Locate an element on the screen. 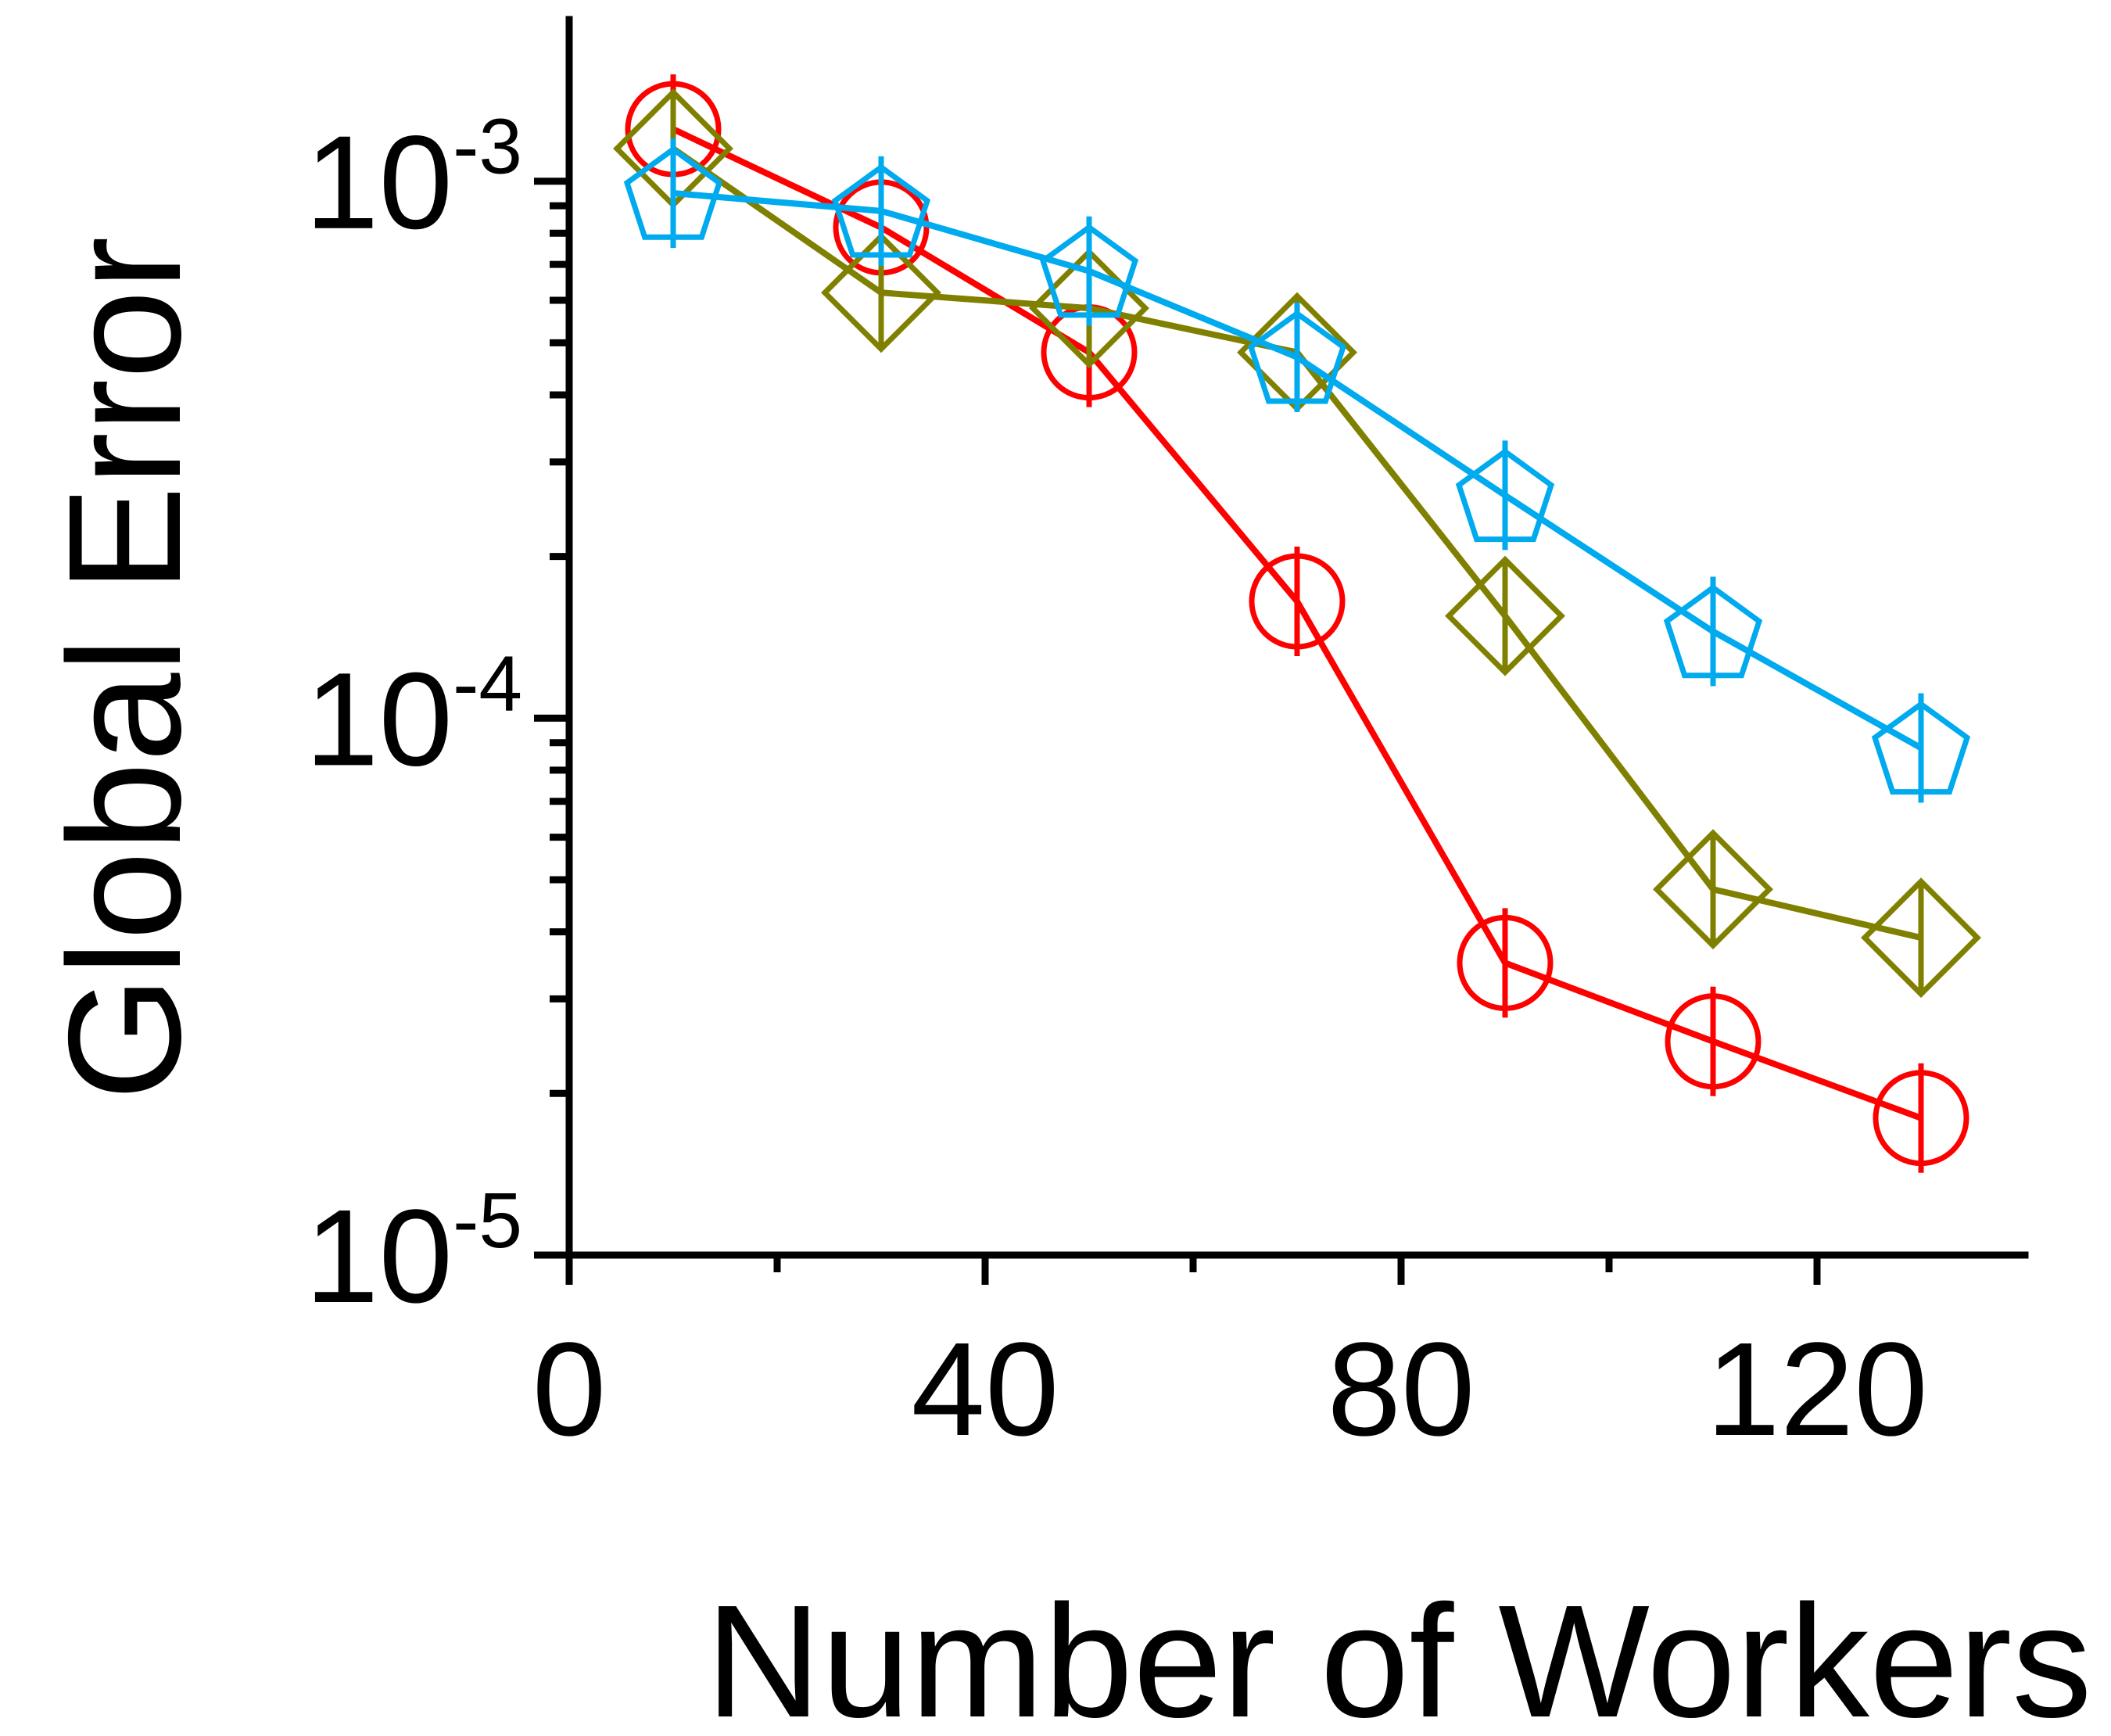 Image resolution: width=2111 pixels, height=1736 pixels. x-tick-label: 120 is located at coordinates (1817, 1389).